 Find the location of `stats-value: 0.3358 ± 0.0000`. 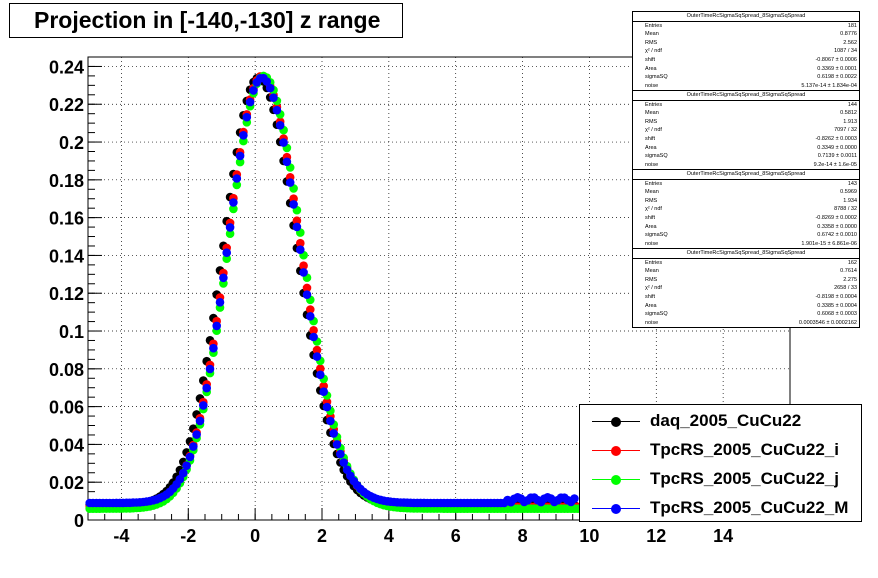

stats-value: 0.3358 ± 0.0000 is located at coordinates (837, 226).